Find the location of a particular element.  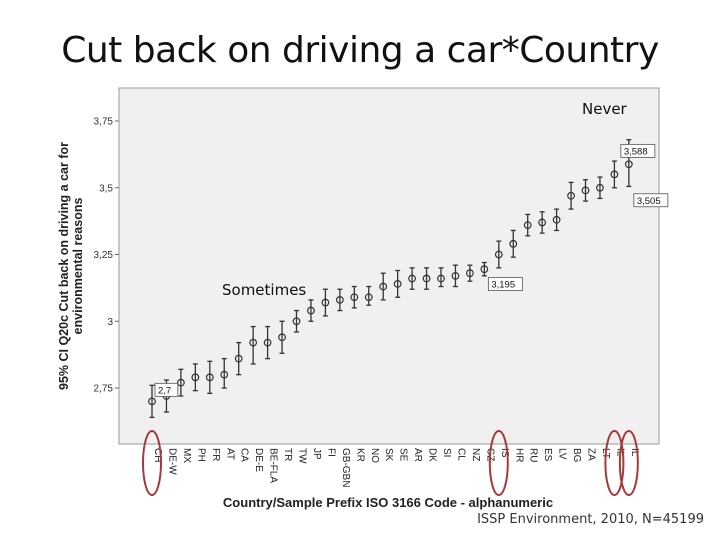

category-label: IL is located at coordinates (634, 452).